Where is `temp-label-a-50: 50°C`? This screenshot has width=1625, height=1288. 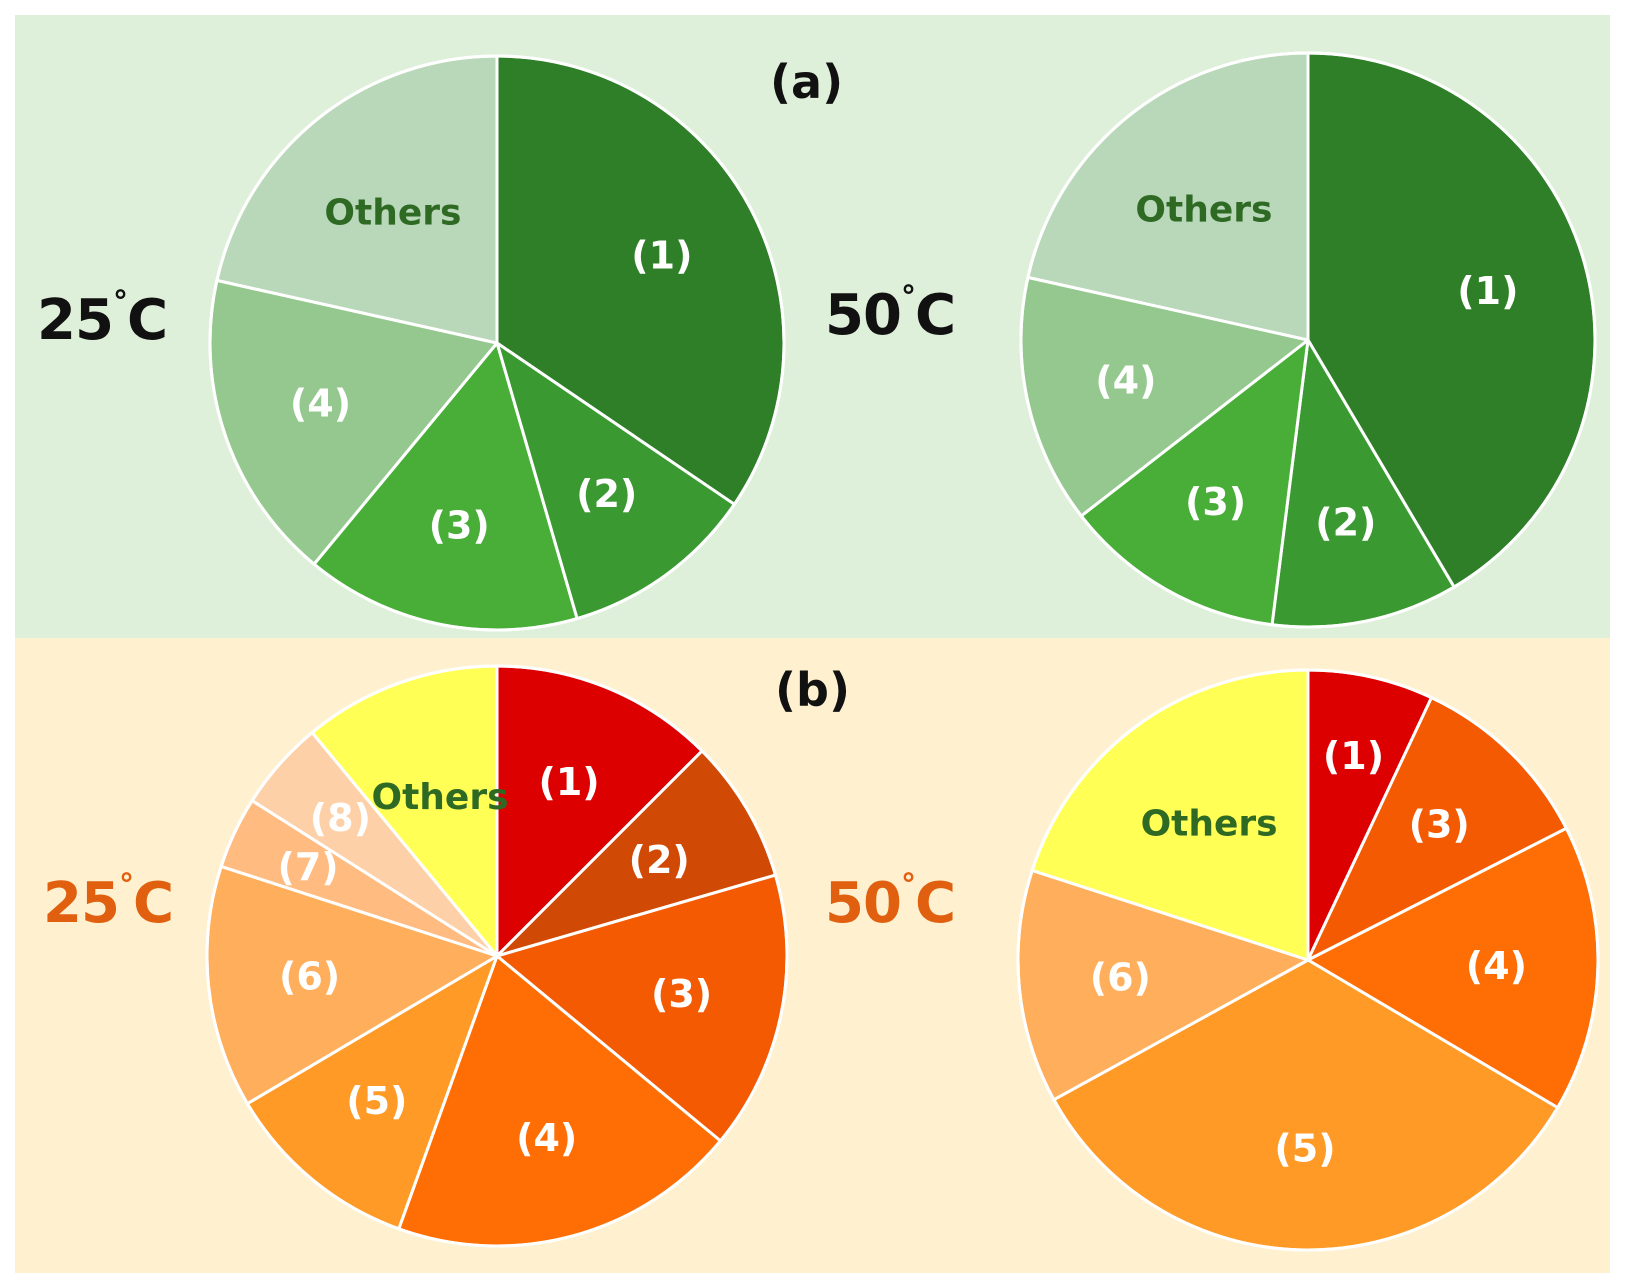
temp-label-a-50: 50°C is located at coordinates (890, 314).